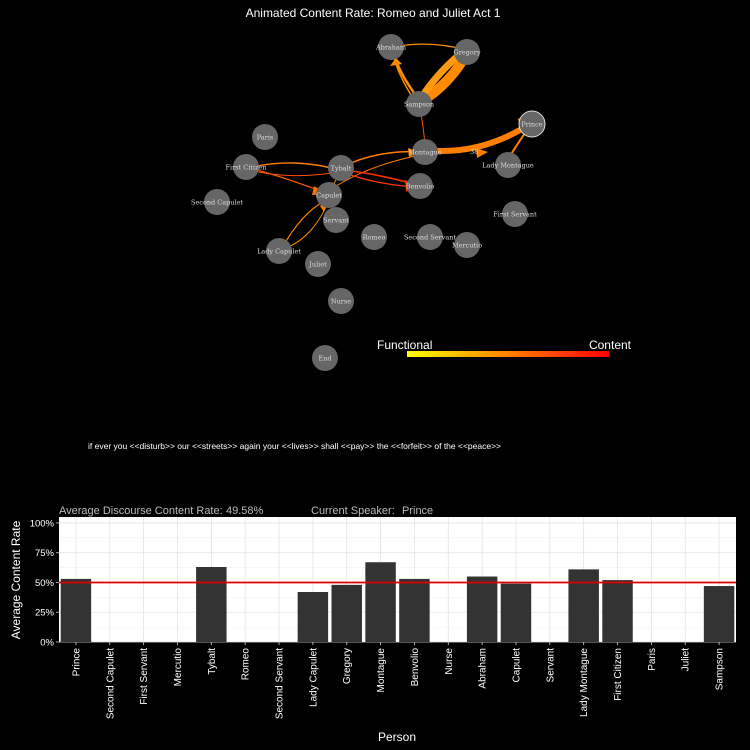  What do you see at coordinates (404, 345) in the screenshot?
I see `legend-low-label: Functional` at bounding box center [404, 345].